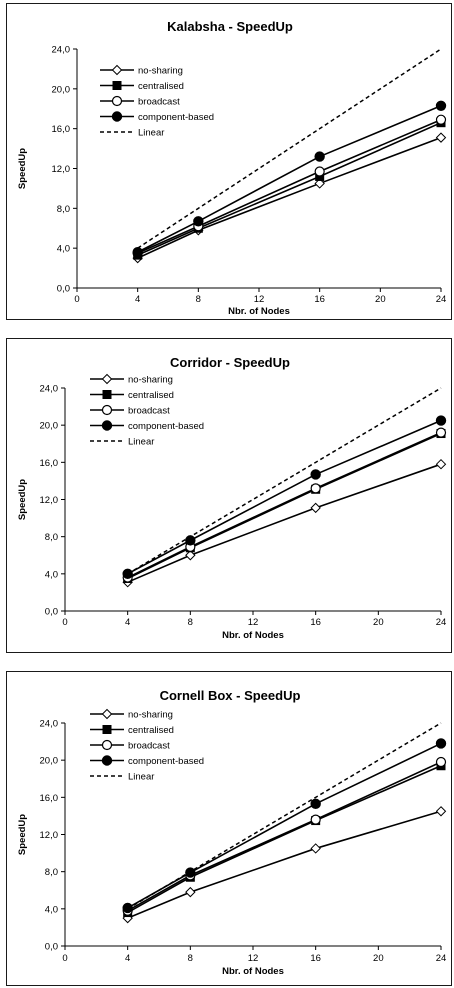 The height and width of the screenshot is (988, 454). I want to click on series-centralised, so click(284, 839).